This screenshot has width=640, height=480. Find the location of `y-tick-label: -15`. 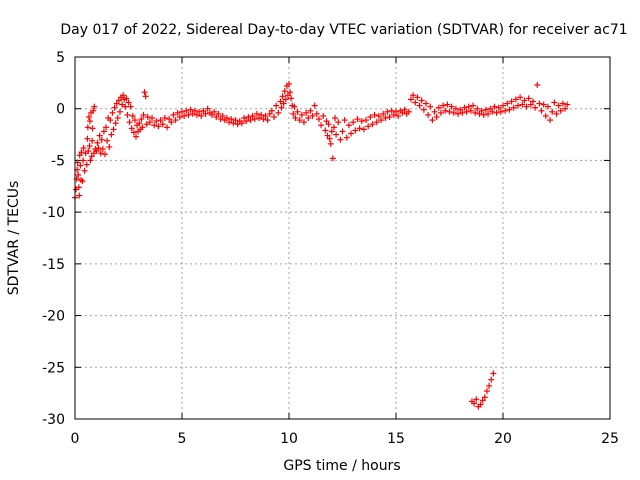

y-tick-label: -15 is located at coordinates (53, 265).